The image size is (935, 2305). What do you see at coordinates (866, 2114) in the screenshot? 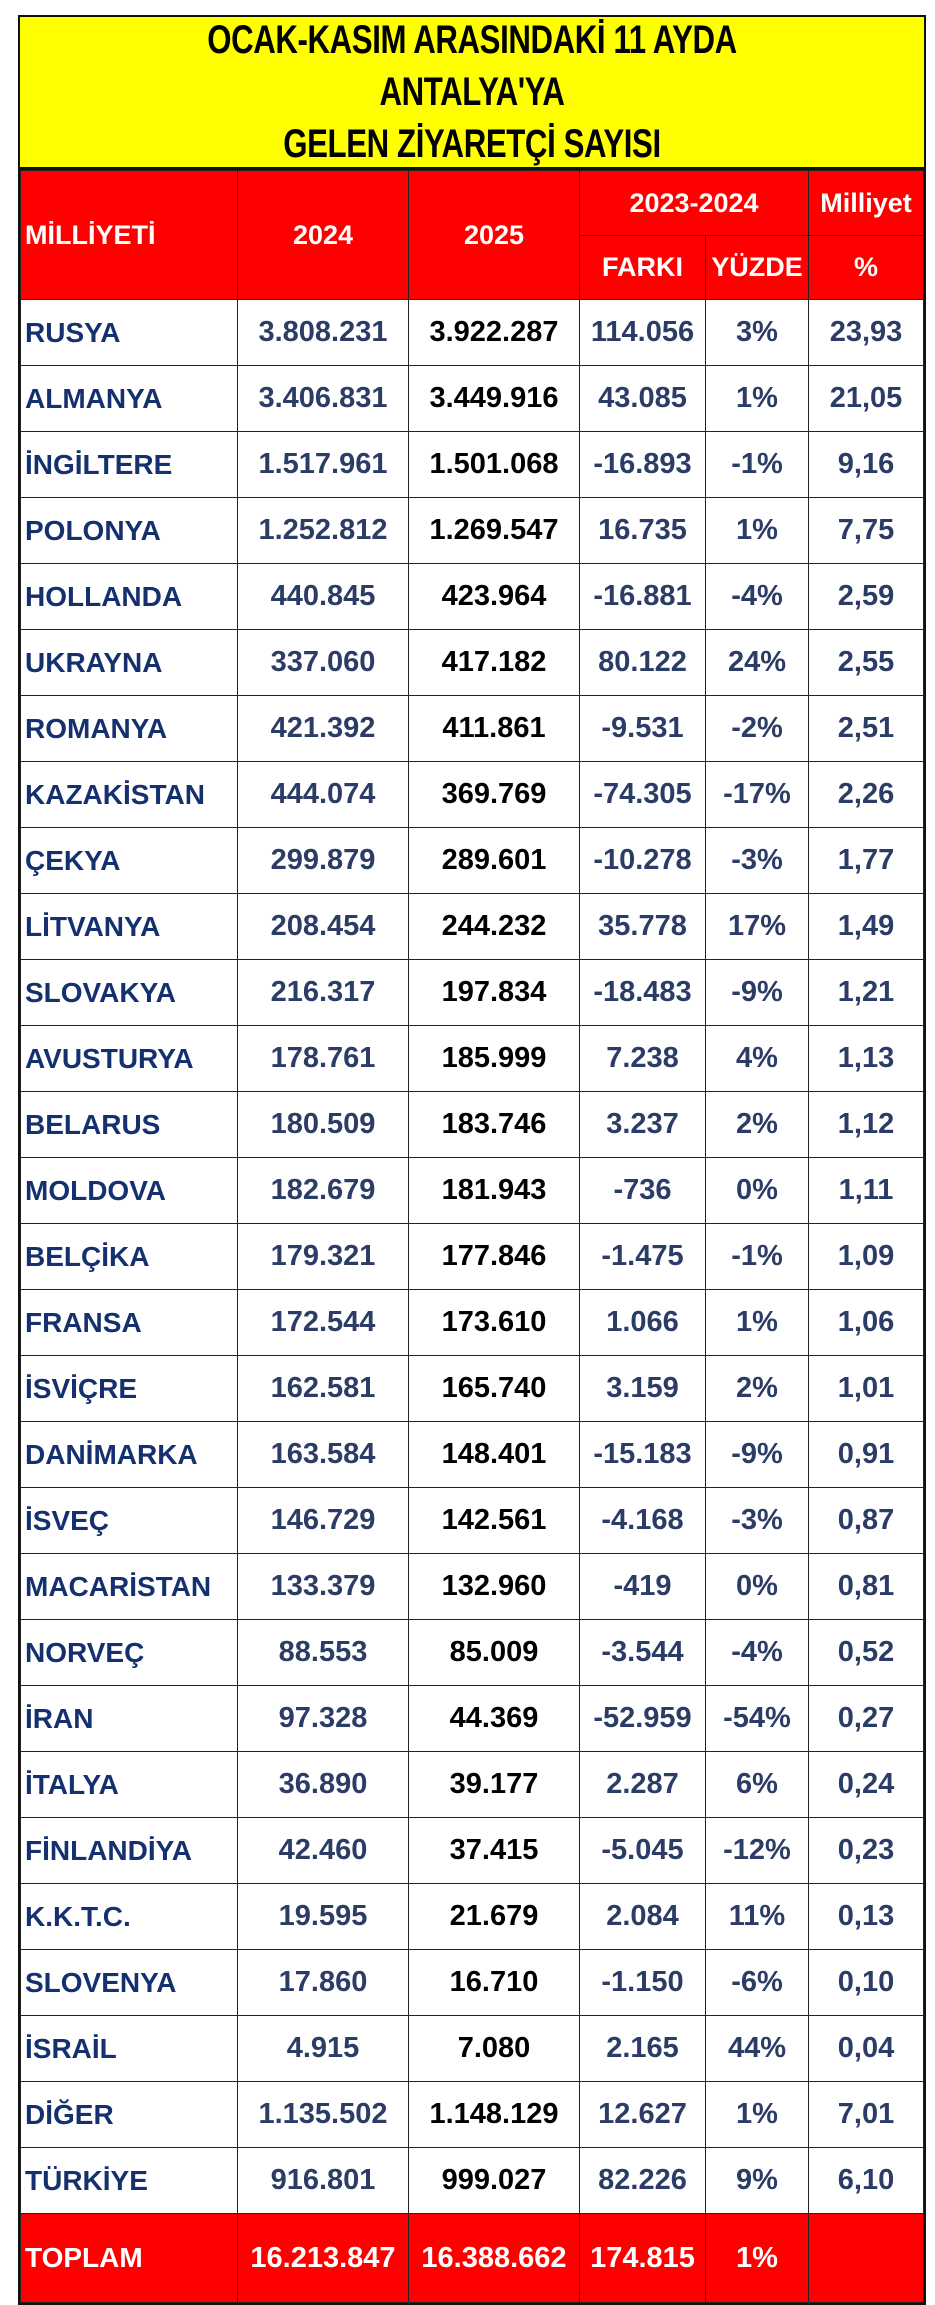
I see `cell-share: 7,01` at bounding box center [866, 2114].